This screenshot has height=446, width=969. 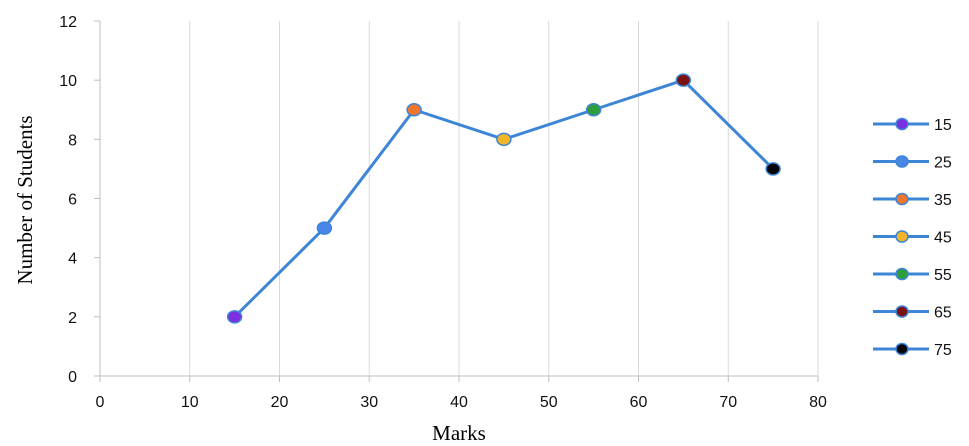 I want to click on legend-item-45: 45, so click(x=912, y=238).